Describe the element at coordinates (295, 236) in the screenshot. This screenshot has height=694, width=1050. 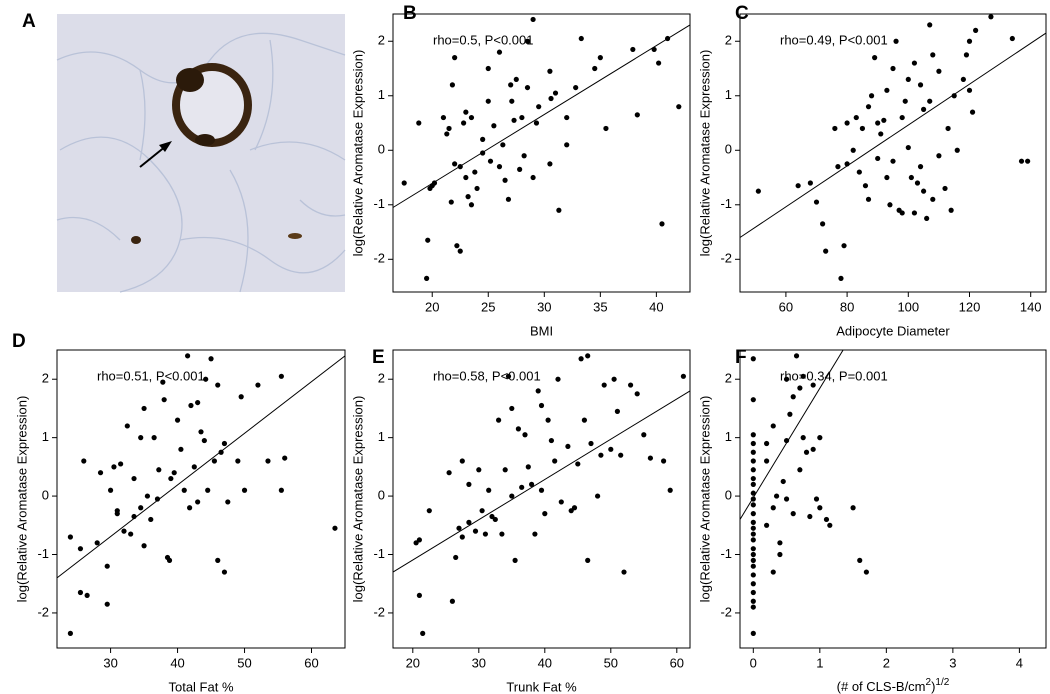
I see `stained-spot` at that location.